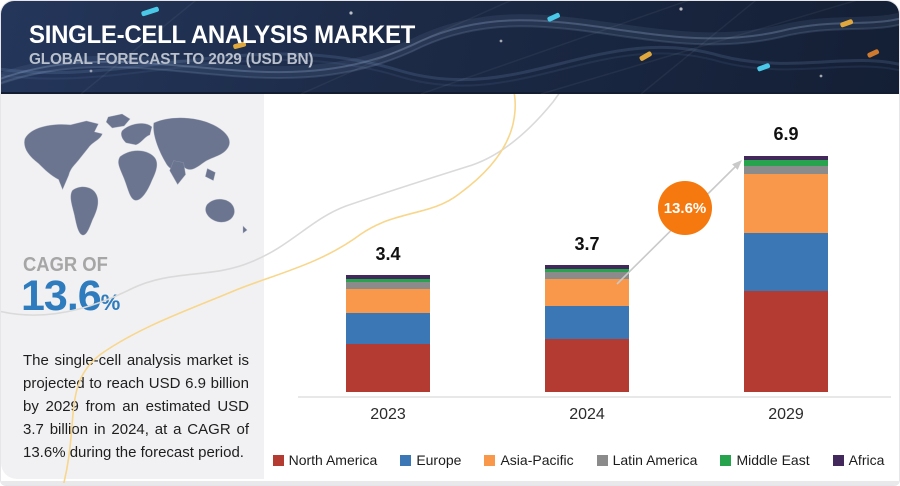 The width and height of the screenshot is (900, 486). Describe the element at coordinates (537, 460) in the screenshot. I see `legend-label: Asia-Pacific` at that location.